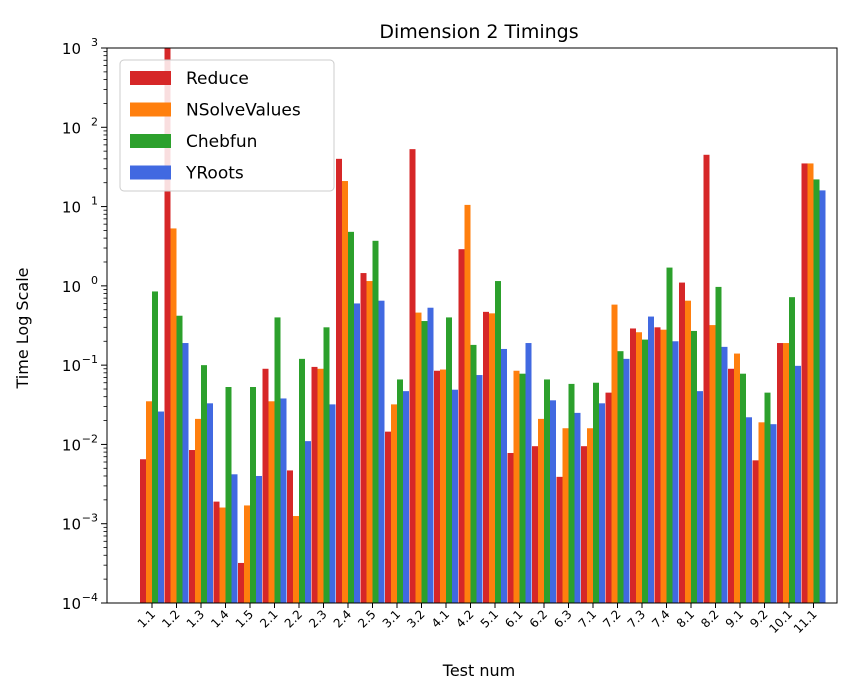  What do you see at coordinates (317, 618) in the screenshot?
I see `x-tick-label: 2.3` at bounding box center [317, 618].